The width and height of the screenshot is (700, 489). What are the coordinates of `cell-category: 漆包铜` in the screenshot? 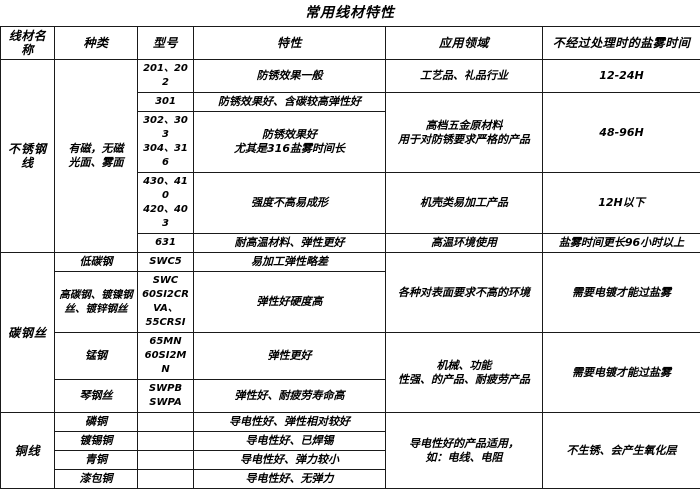 It's located at (96, 479).